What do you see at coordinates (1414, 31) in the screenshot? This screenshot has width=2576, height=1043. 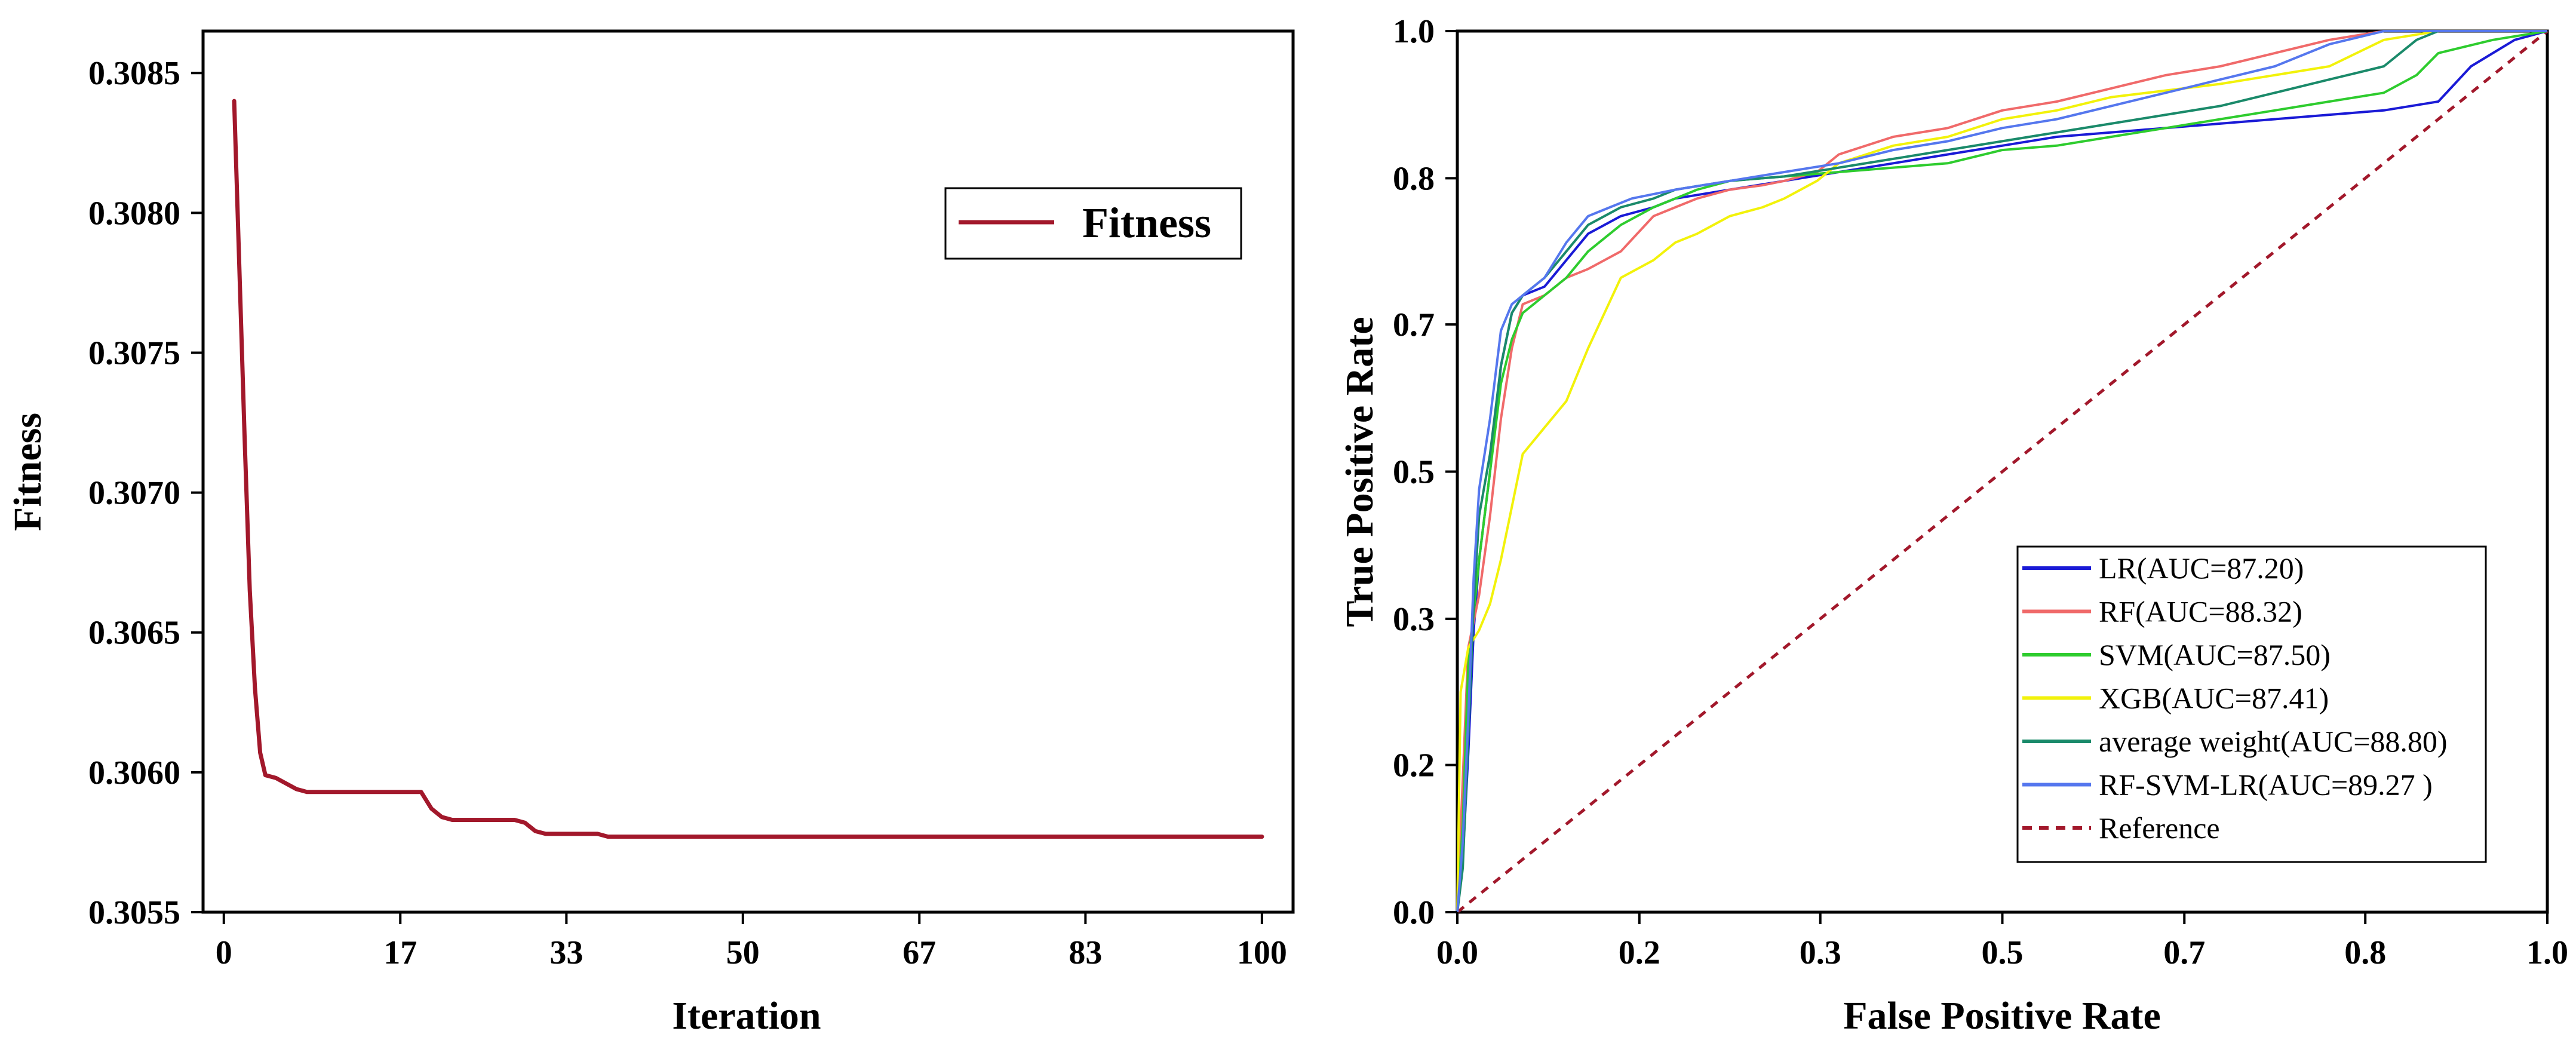 I see `roc-y-tick-label: 1.0` at bounding box center [1414, 31].